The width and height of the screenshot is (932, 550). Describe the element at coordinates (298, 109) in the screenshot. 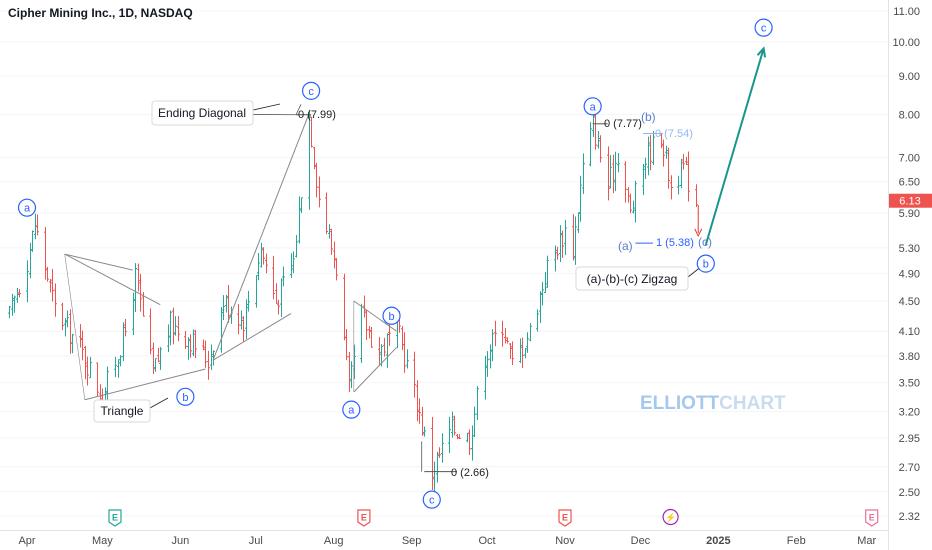

I see `callout-pointer` at that location.